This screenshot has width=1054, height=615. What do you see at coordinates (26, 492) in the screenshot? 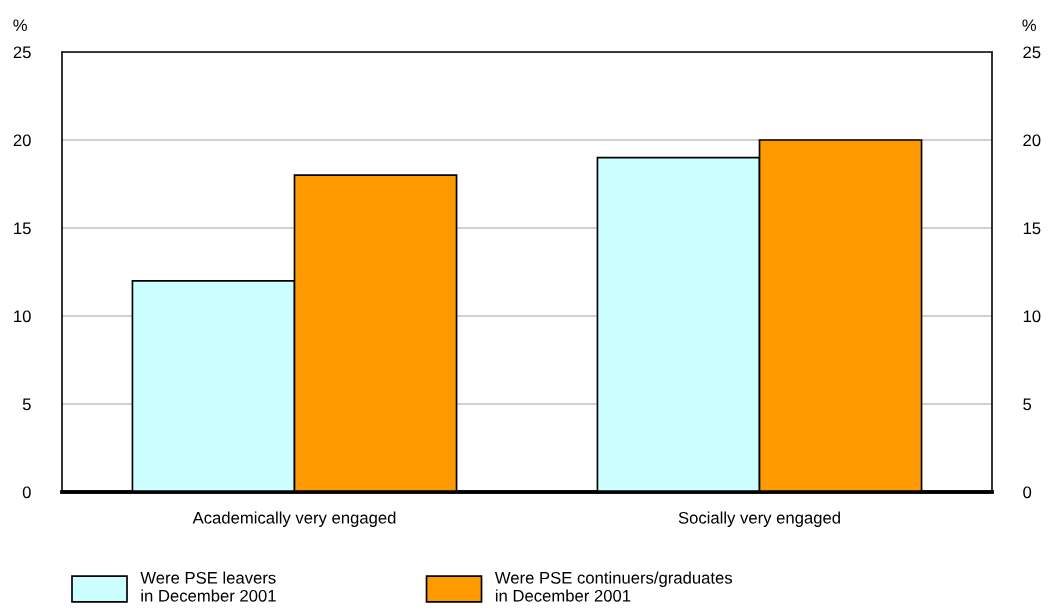
I see `y-tick-label: 0` at bounding box center [26, 492].